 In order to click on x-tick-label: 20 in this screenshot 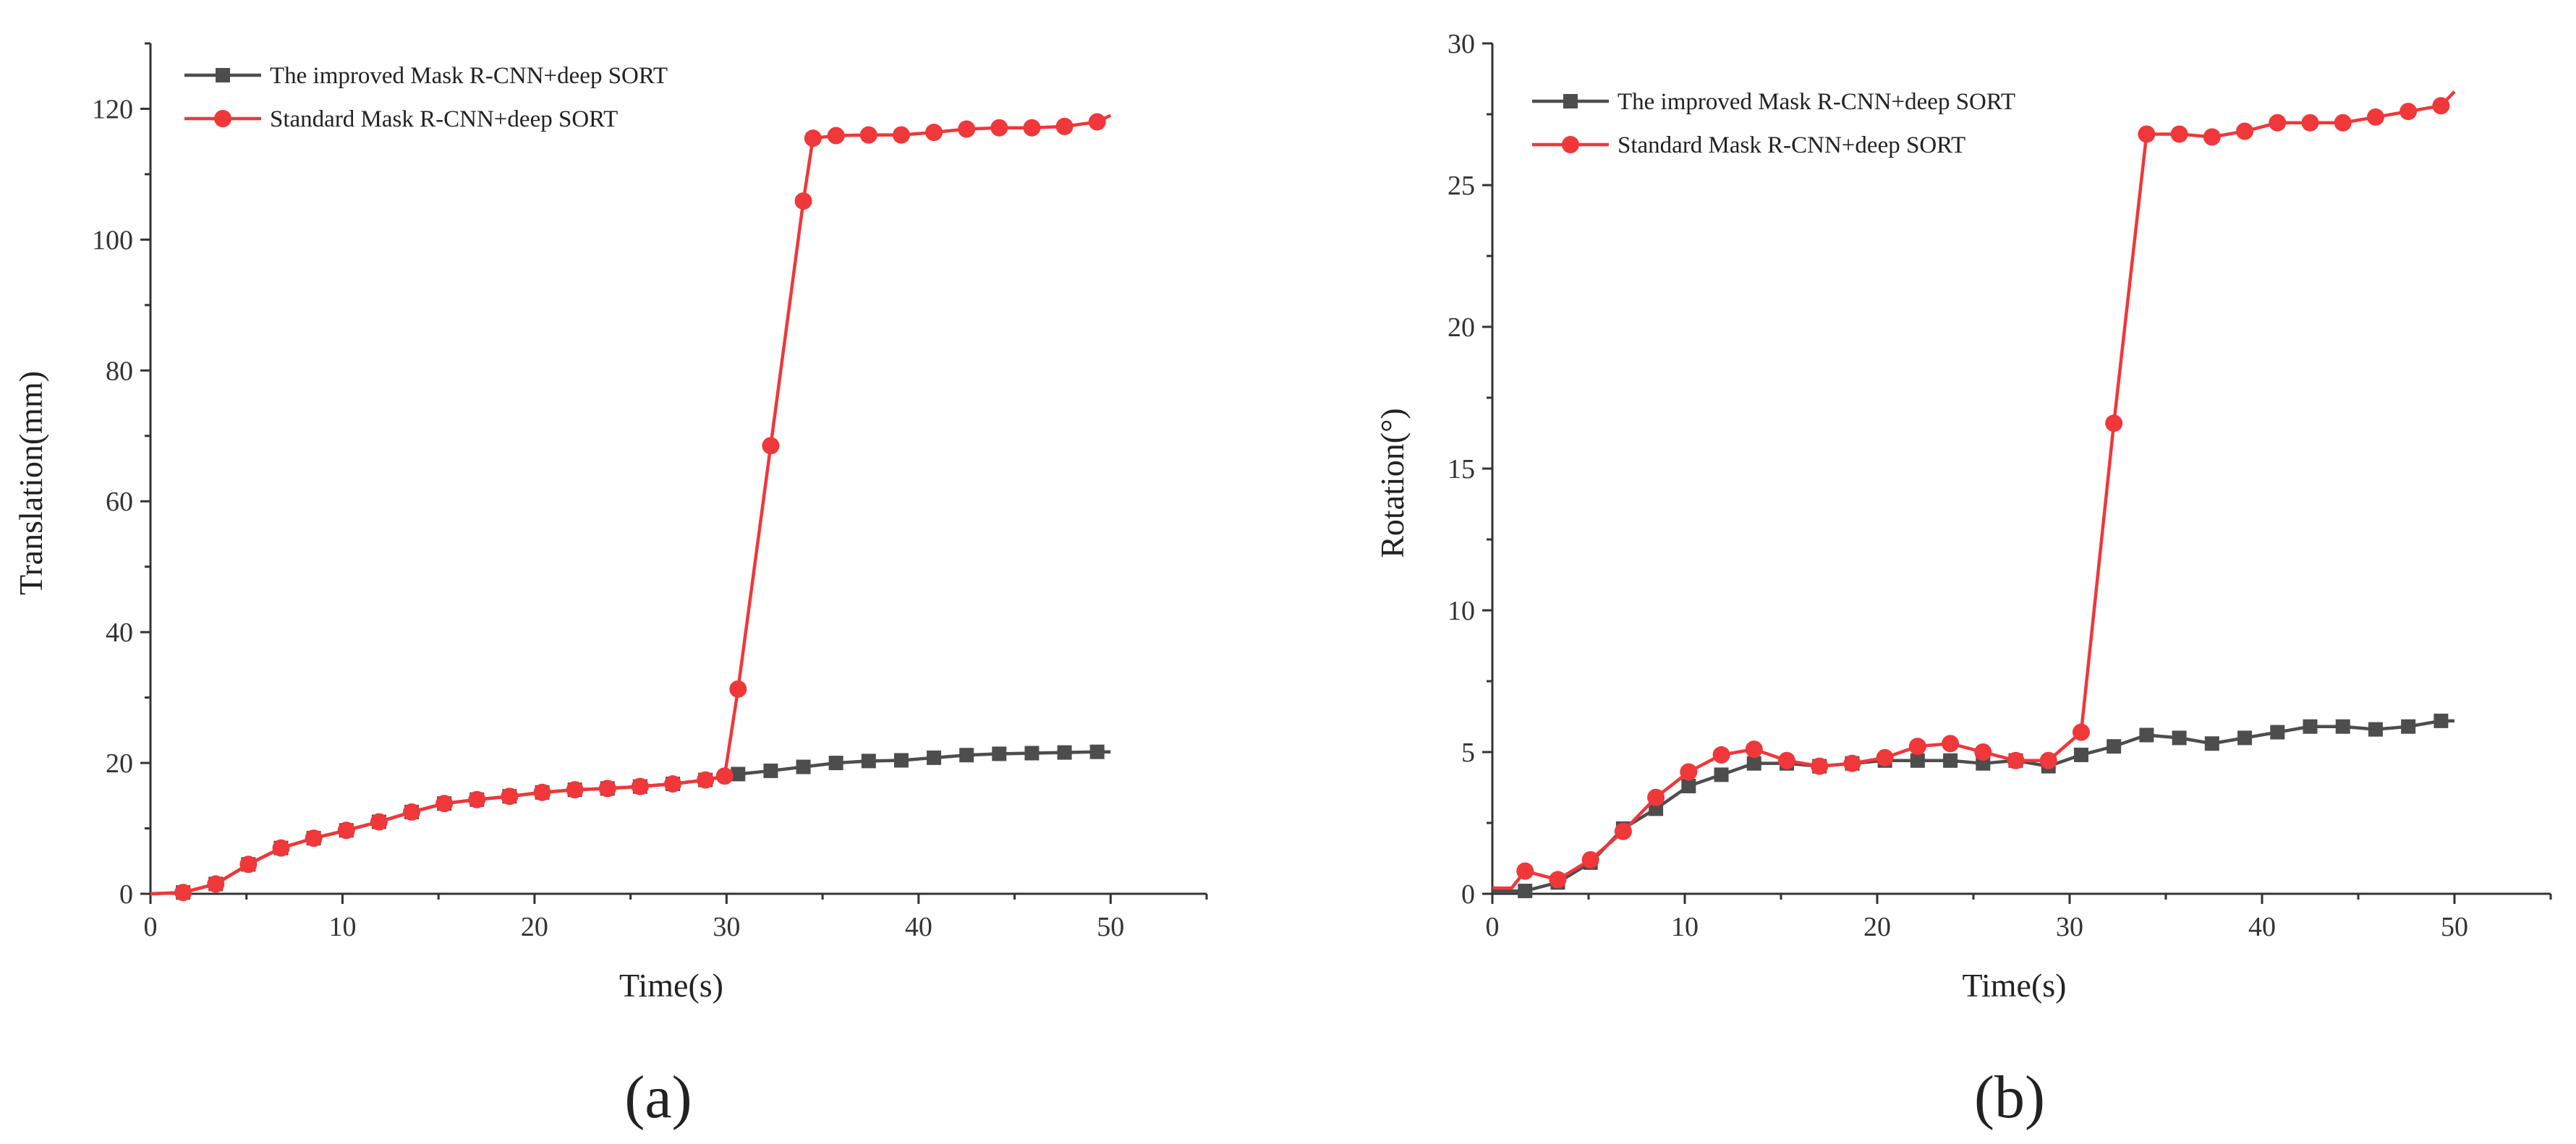, I will do `click(1877, 927)`.